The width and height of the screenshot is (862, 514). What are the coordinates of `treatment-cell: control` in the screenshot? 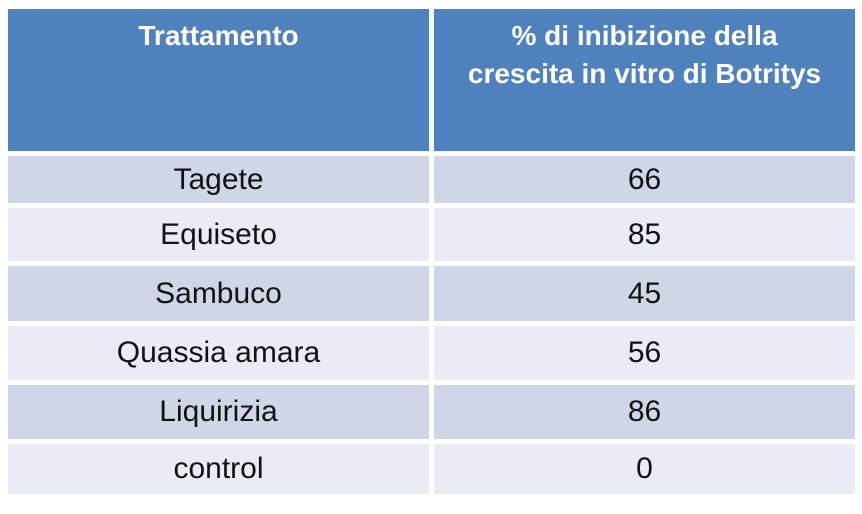 It's located at (218, 469).